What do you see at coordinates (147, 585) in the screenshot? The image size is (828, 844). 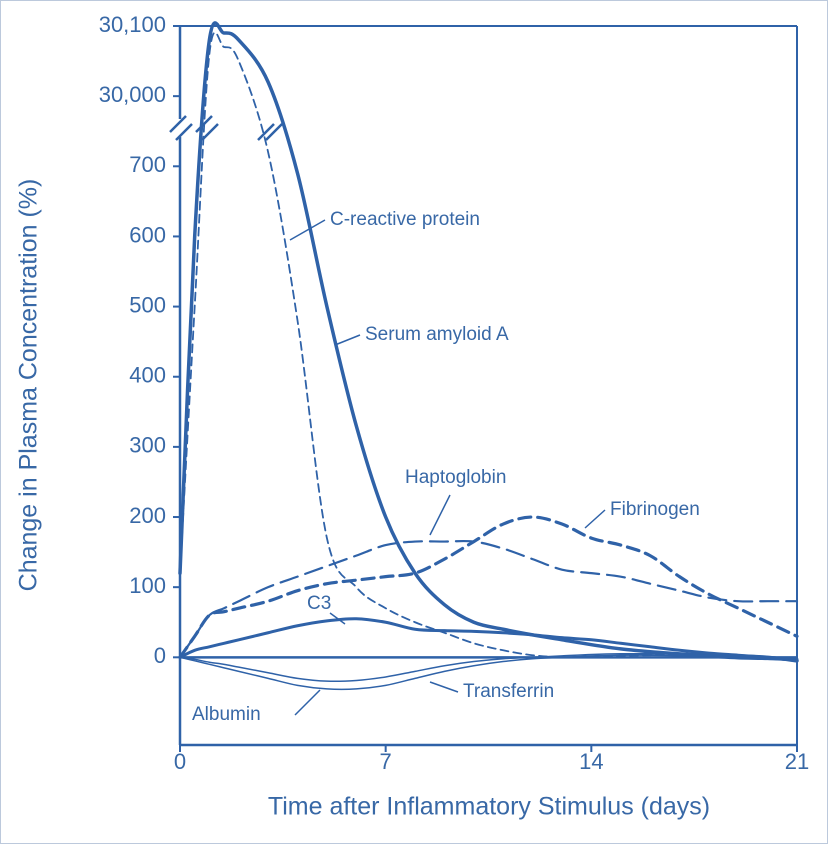 I see `y-tick-label: 100` at bounding box center [147, 585].